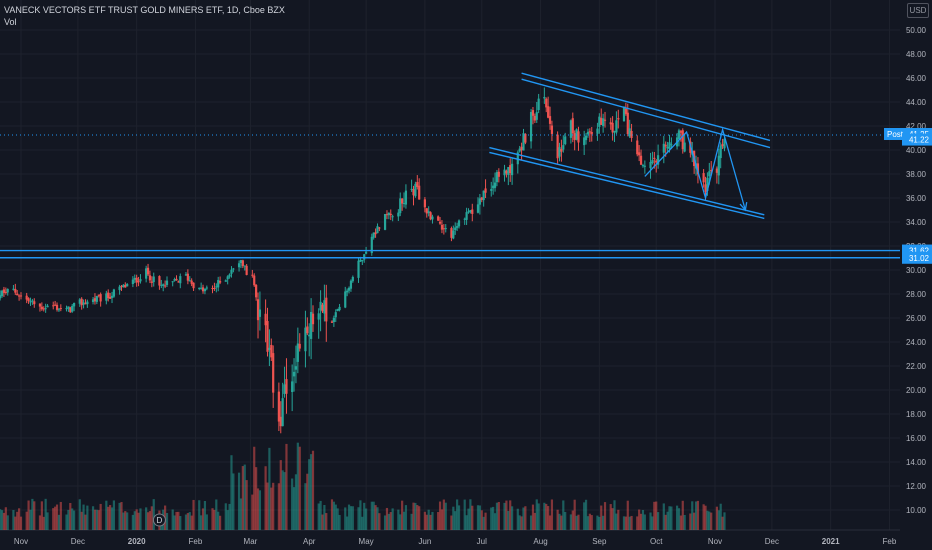 The width and height of the screenshot is (932, 550). What do you see at coordinates (159, 520) in the screenshot?
I see `dividend-event-marker` at bounding box center [159, 520].